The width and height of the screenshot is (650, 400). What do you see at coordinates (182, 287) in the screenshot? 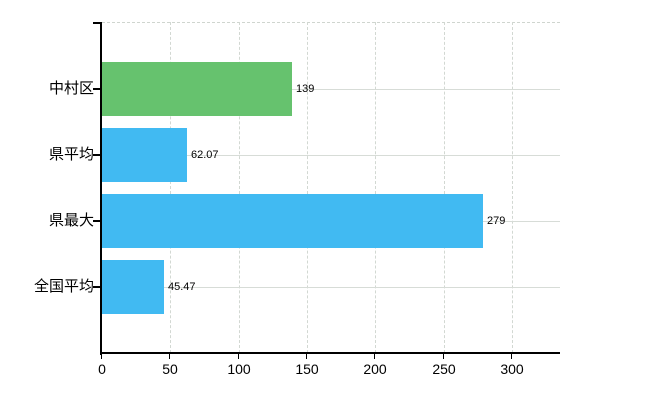
I see `bar-value-label: 45.47` at bounding box center [182, 287].